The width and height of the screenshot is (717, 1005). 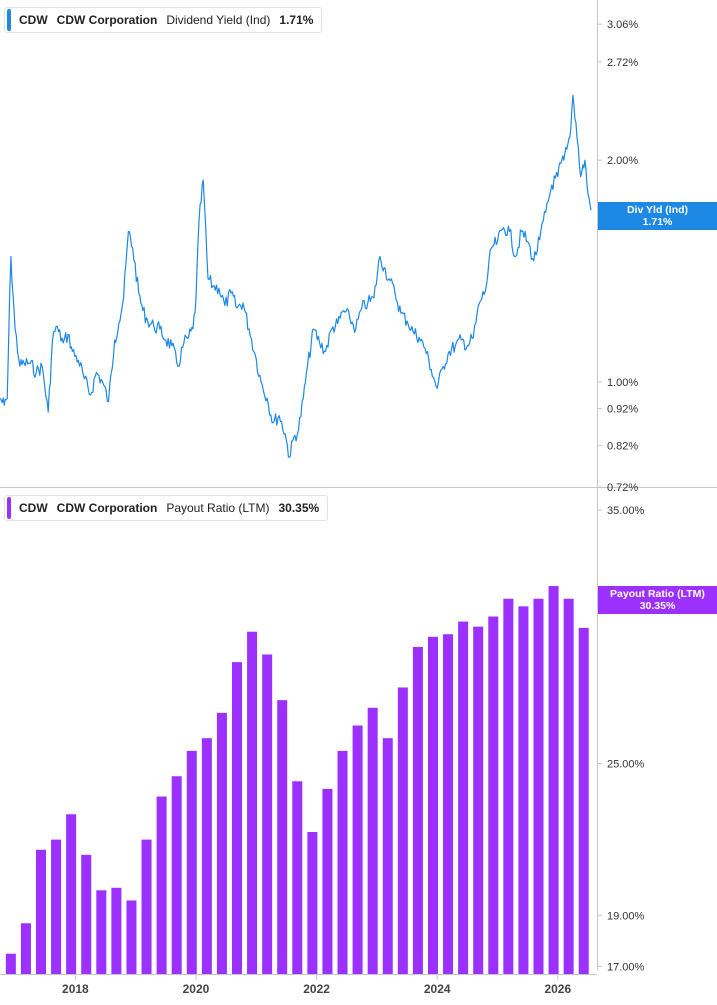 I want to click on yield-legend-metric: Dividend Yield (Ind), so click(x=218, y=20).